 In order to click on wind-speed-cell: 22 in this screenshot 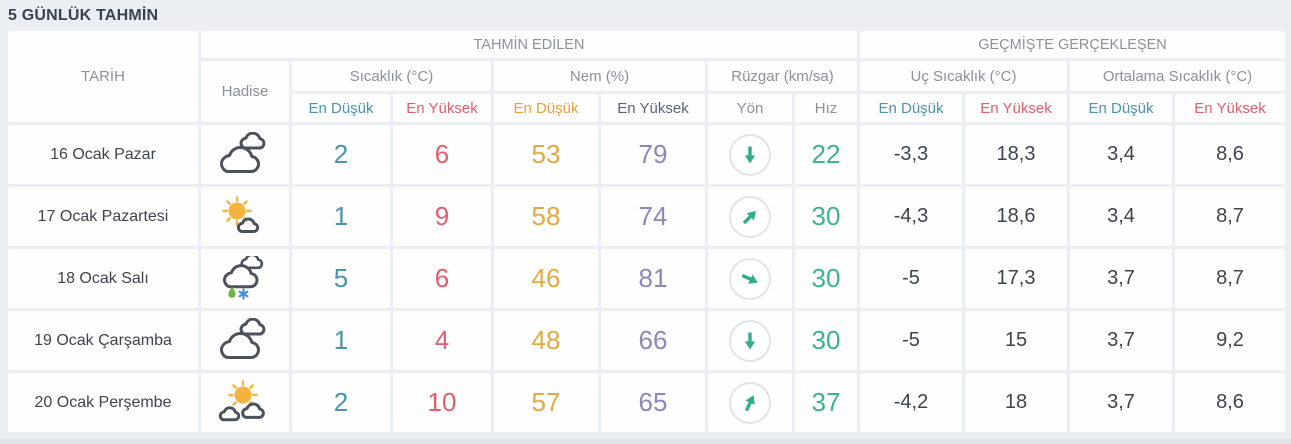, I will do `click(826, 154)`.